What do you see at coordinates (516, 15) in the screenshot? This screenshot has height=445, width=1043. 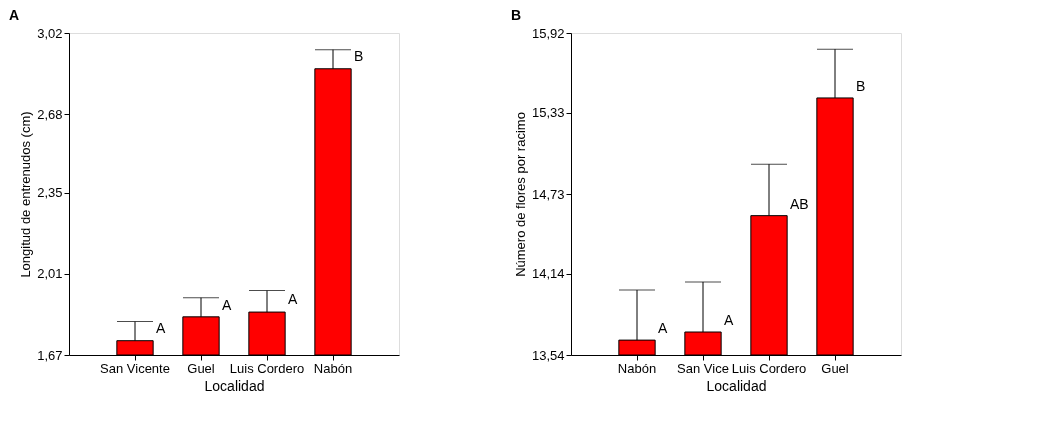 I see `chart-title: B` at bounding box center [516, 15].